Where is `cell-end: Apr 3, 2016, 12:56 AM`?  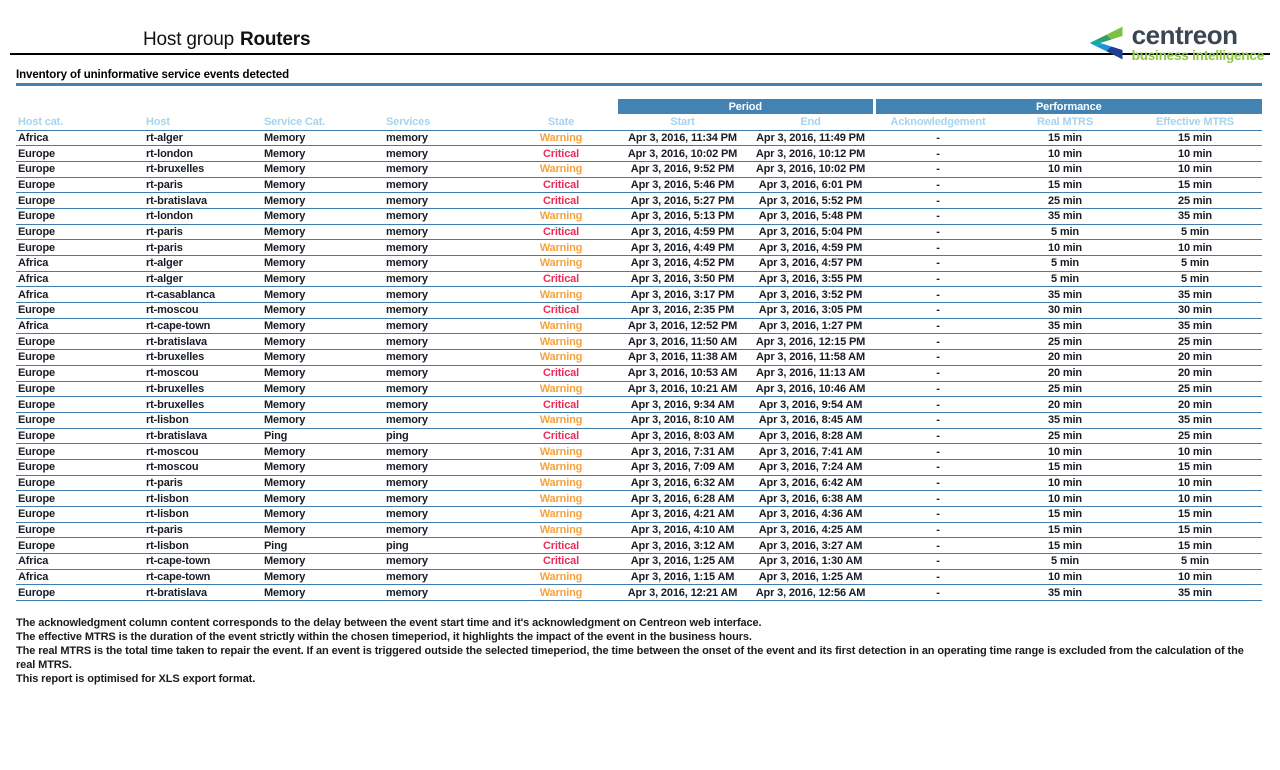
cell-end: Apr 3, 2016, 12:56 AM is located at coordinates (810, 593).